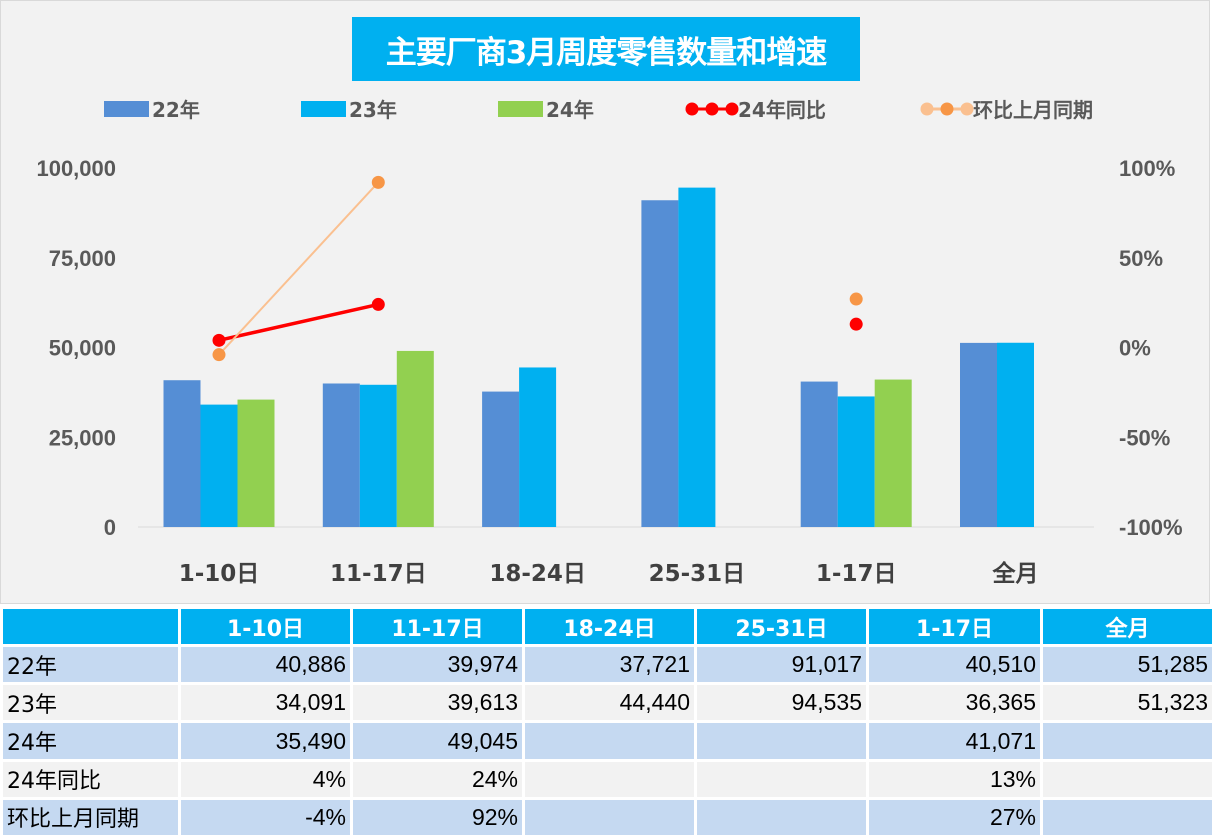  What do you see at coordinates (82, 437) in the screenshot?
I see `left-tick-label: 25,000` at bounding box center [82, 437].